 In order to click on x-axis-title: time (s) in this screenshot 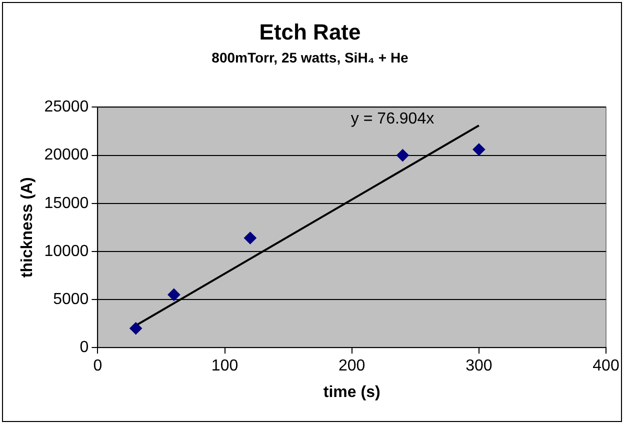, I will do `click(351, 392)`.